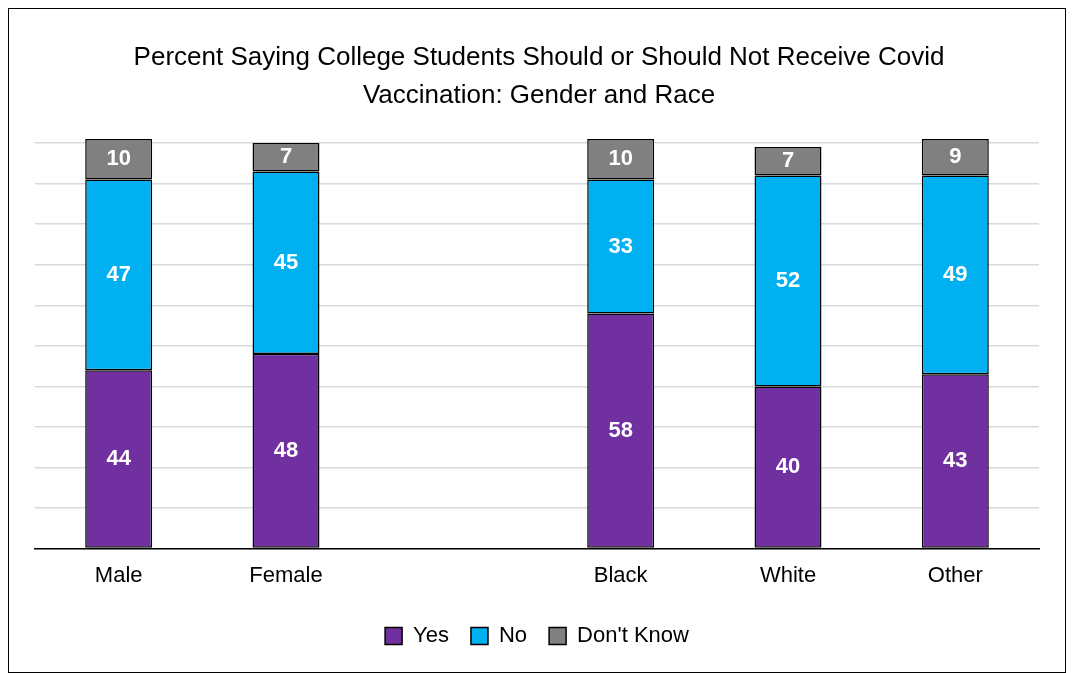 This screenshot has height=673, width=1076. What do you see at coordinates (513, 635) in the screenshot?
I see `legend-label: No` at bounding box center [513, 635].